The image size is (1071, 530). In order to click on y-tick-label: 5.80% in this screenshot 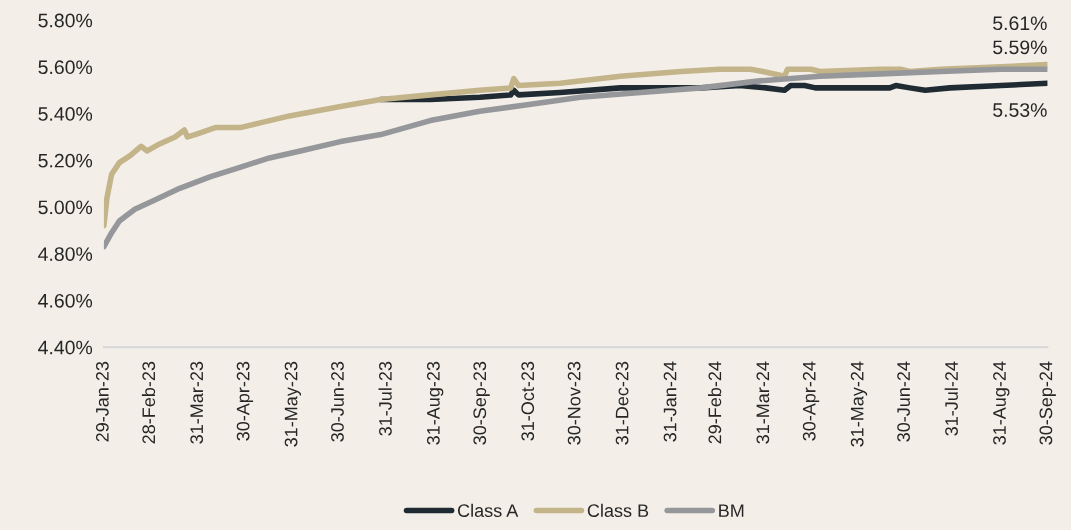, I will do `click(65, 20)`.